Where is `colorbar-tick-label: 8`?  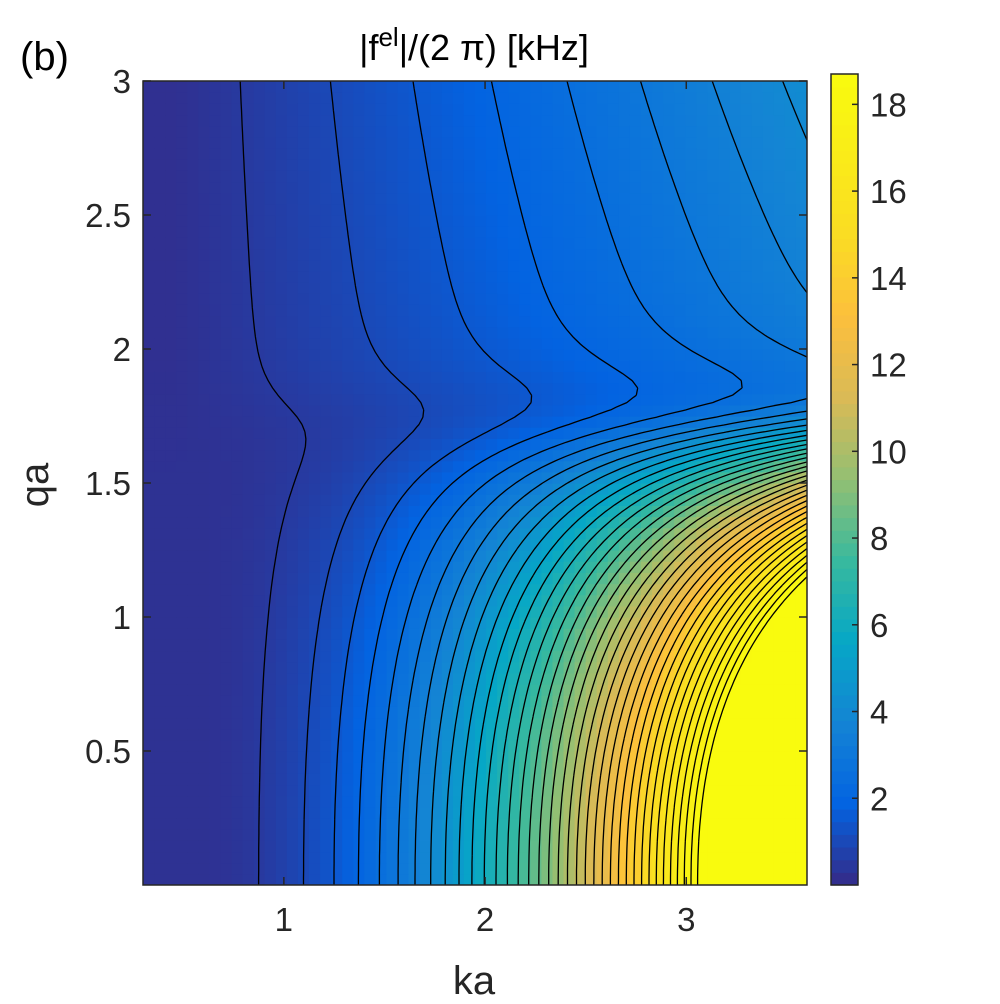 colorbar-tick-label: 8 is located at coordinates (879, 538).